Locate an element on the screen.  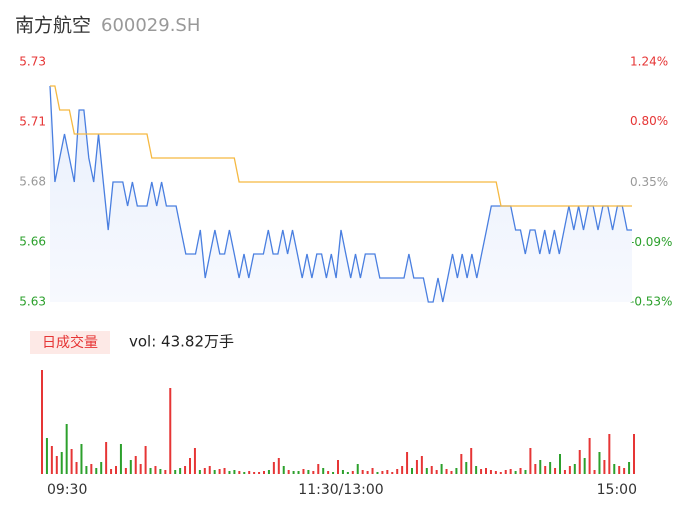
y2-tick-label: 0.80% is located at coordinates (649, 121).